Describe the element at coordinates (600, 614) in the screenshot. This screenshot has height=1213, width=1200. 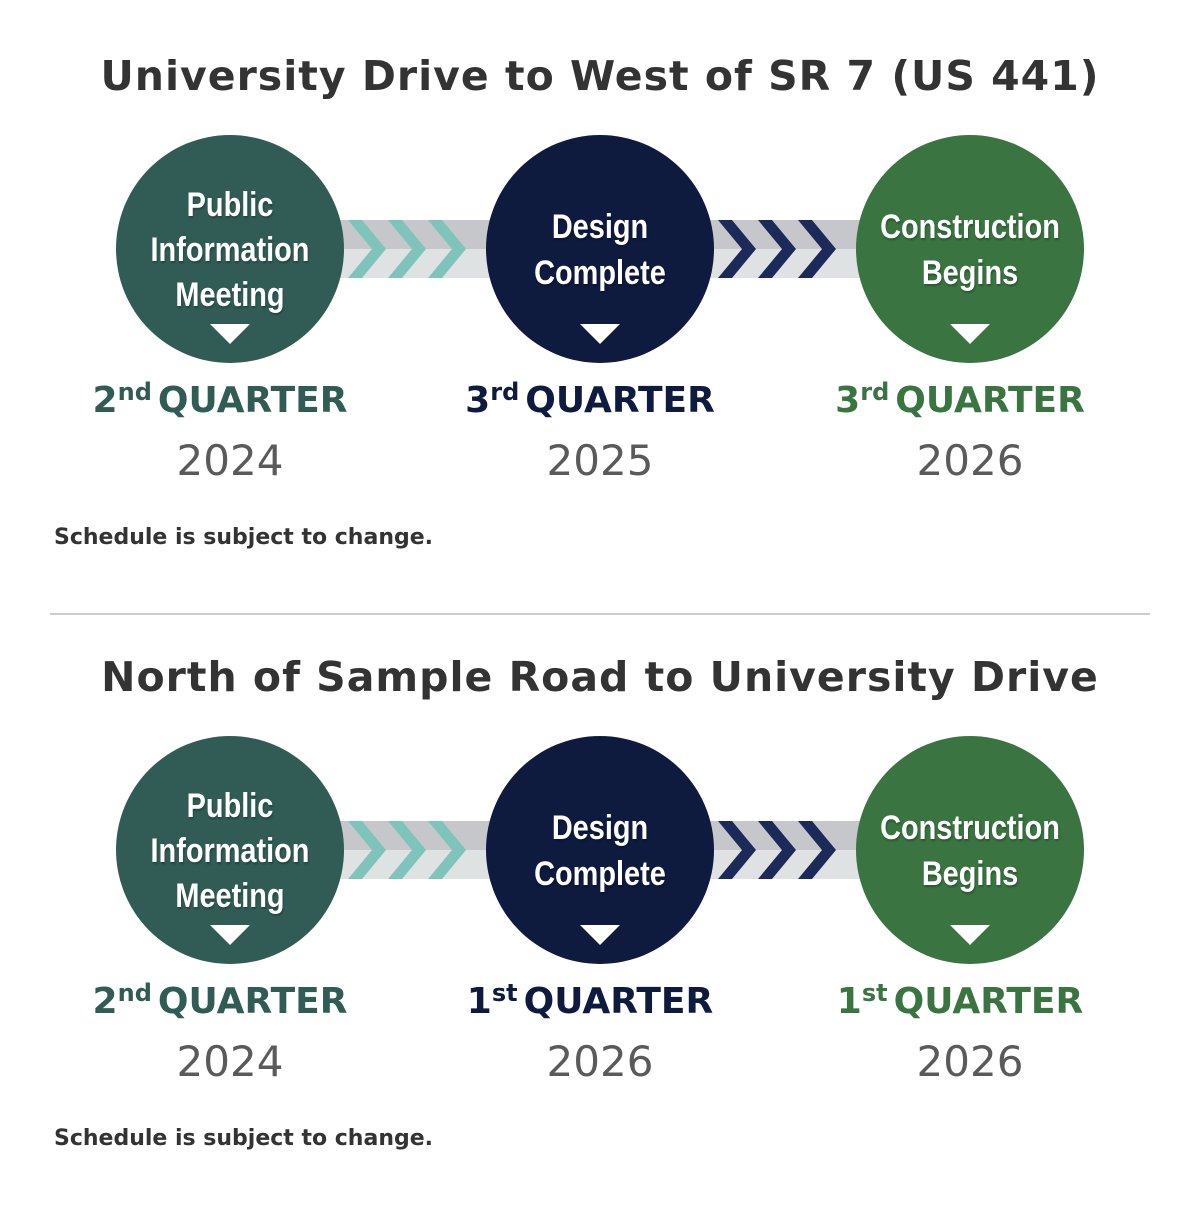
I see `section-divider` at that location.